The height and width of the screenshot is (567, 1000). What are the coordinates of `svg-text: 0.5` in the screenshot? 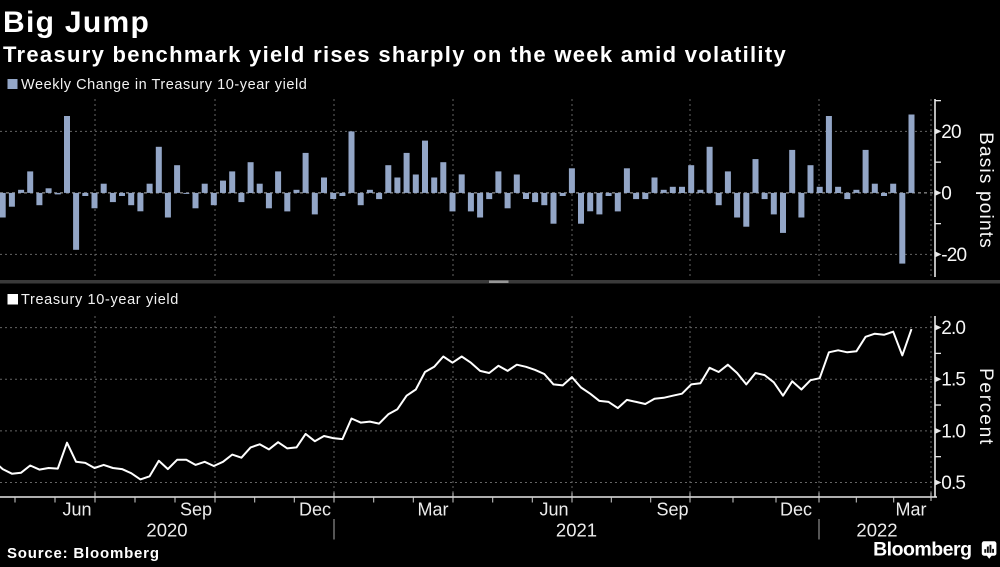 It's located at (953, 483).